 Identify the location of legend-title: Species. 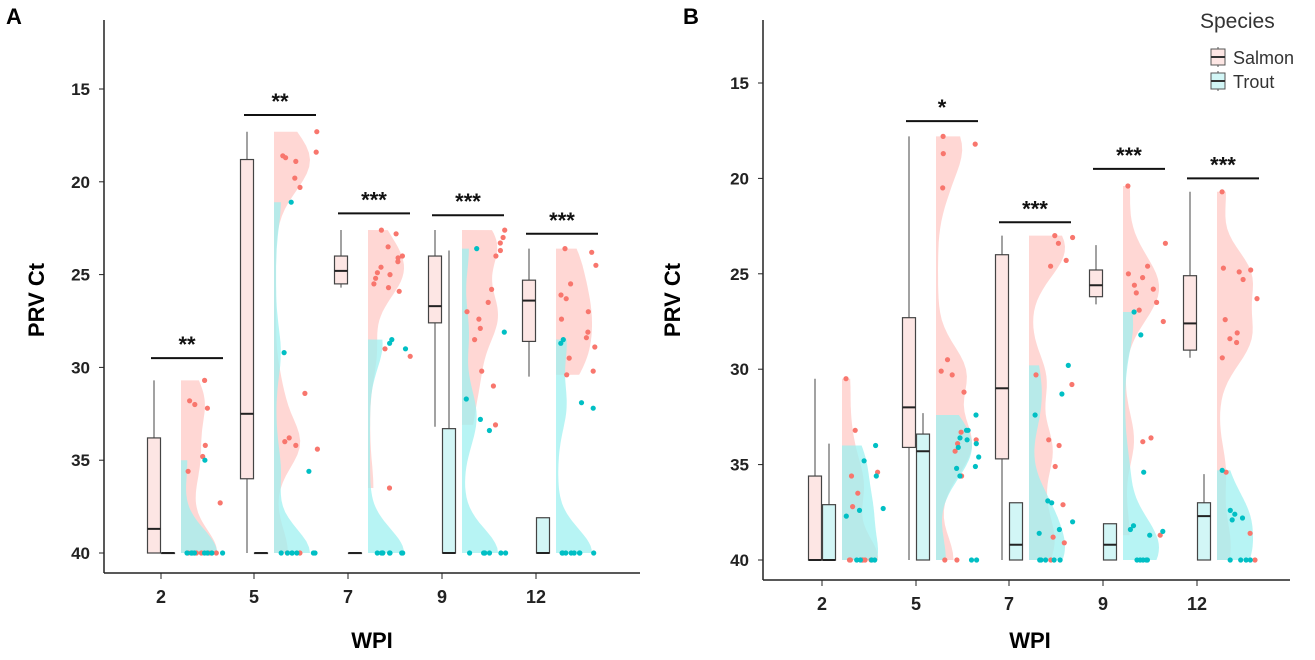
(1237, 21).